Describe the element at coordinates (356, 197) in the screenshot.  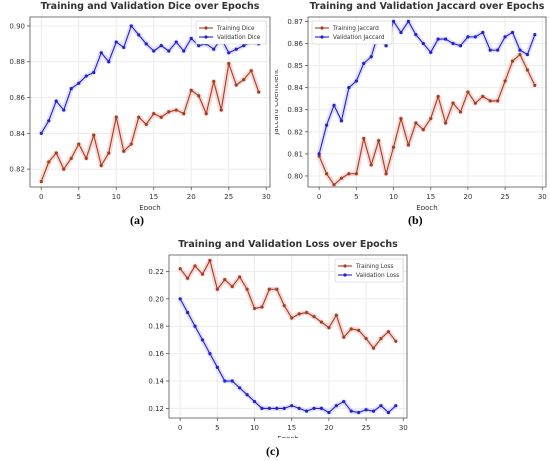
I see `x-tick-label: 5` at that location.